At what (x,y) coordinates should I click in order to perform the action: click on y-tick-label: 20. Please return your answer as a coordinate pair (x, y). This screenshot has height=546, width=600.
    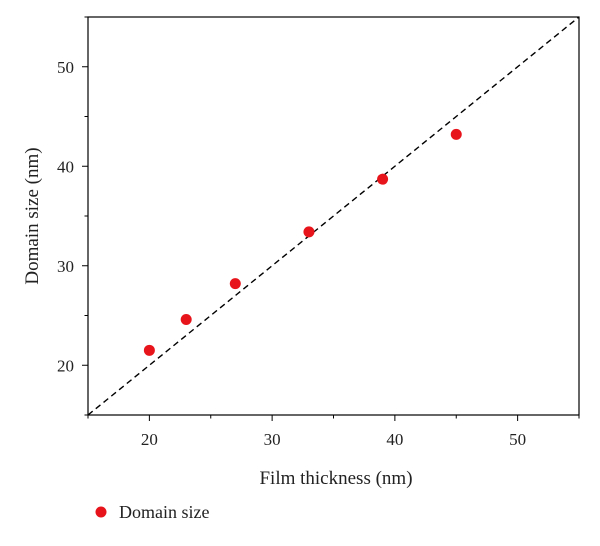
    Looking at the image, I should click on (65, 365).